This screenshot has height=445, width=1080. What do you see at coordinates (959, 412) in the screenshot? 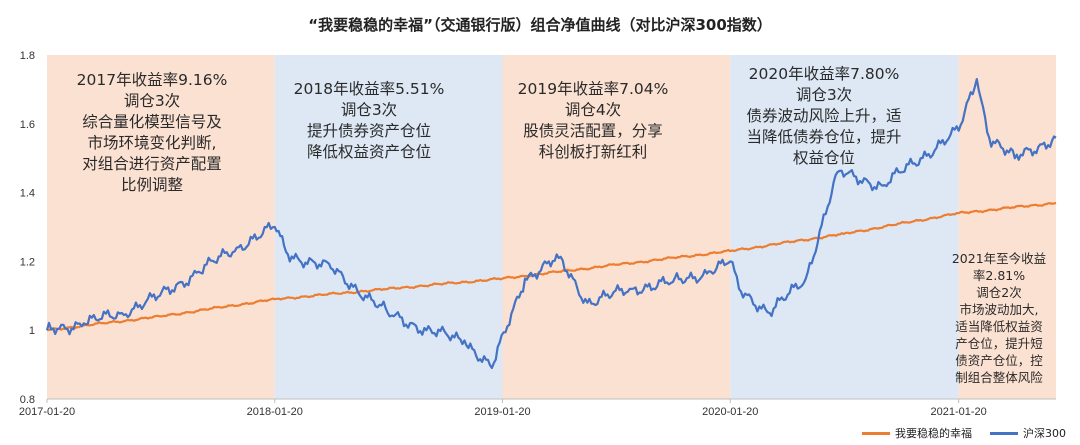
I see `x-tick-label: 2021-01-20` at bounding box center [959, 412].